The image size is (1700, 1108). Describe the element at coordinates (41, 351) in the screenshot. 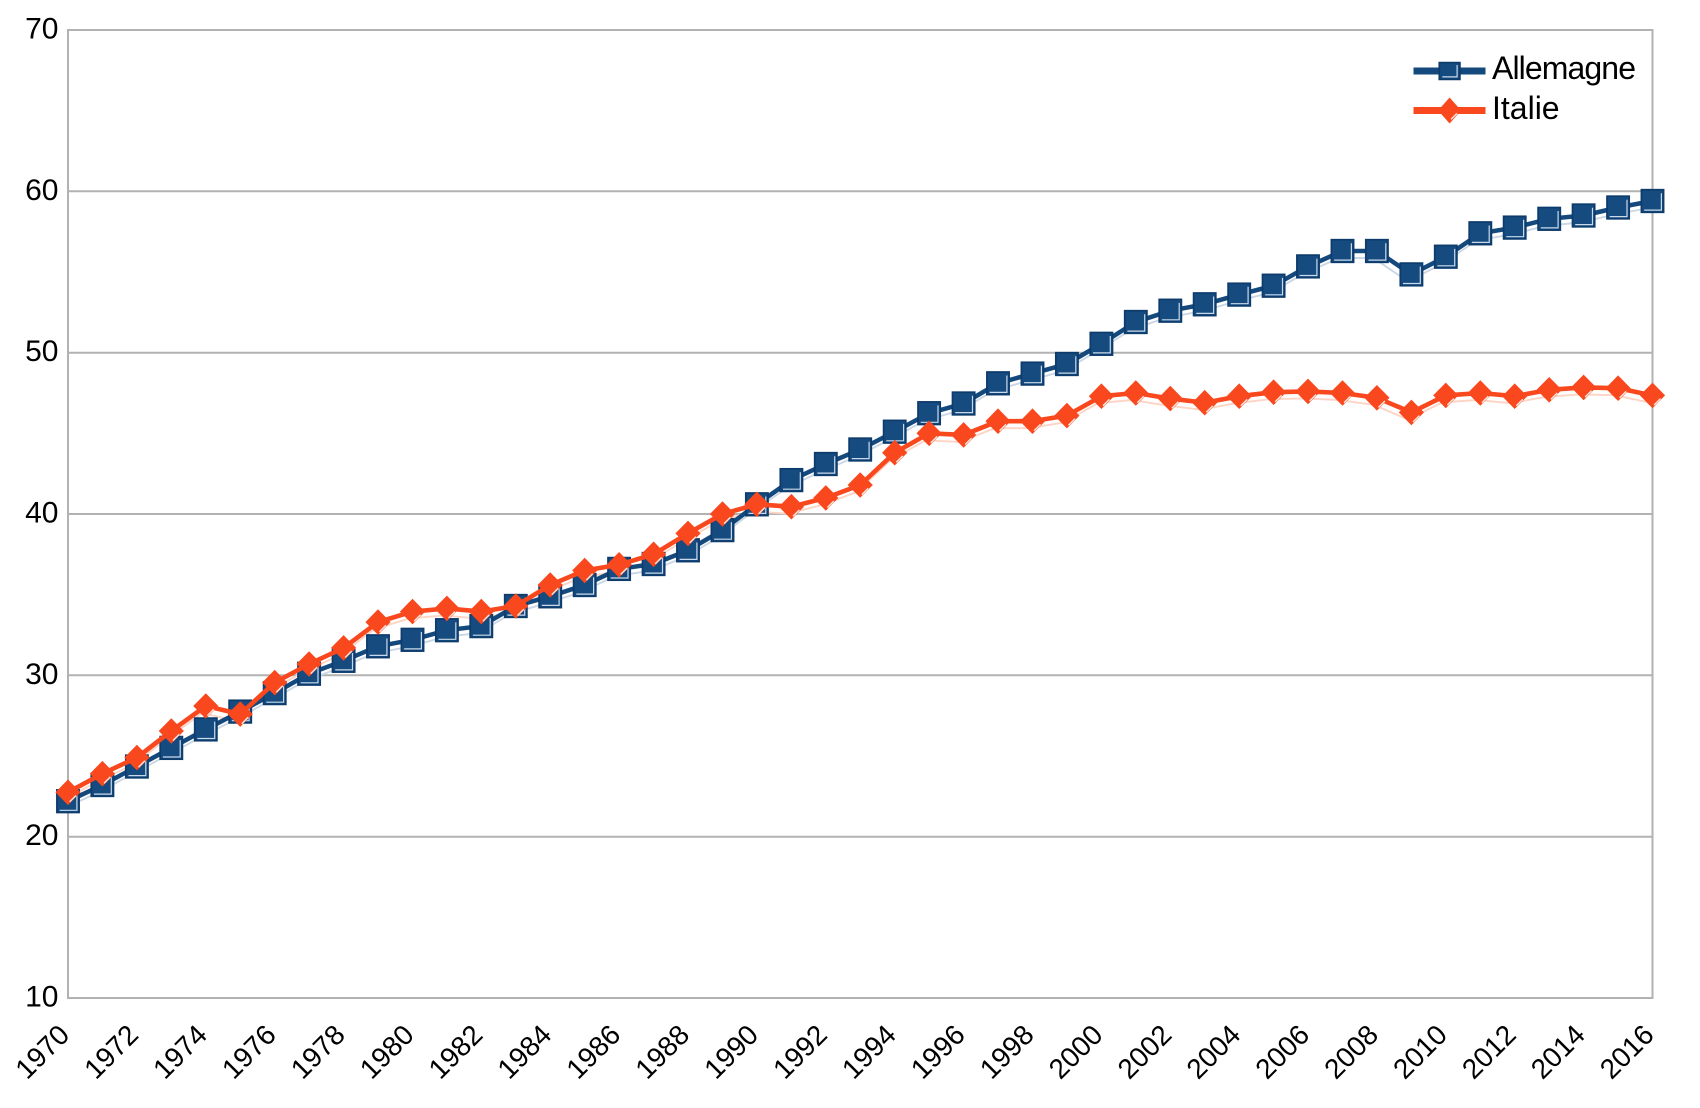

I see `svg-text: 50` at that location.